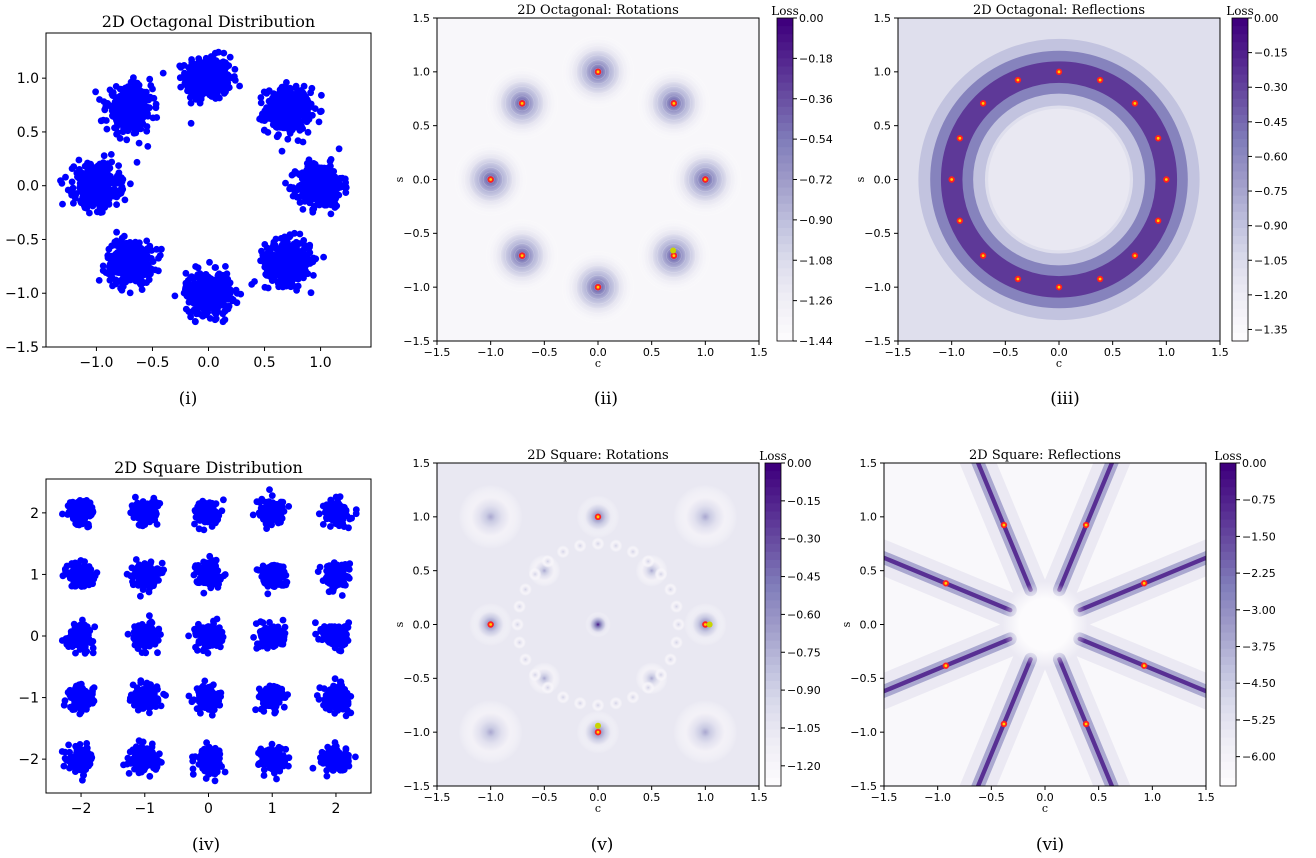  Describe the element at coordinates (883, 72) in the screenshot. I see `y-tick-label: 1.0` at that location.